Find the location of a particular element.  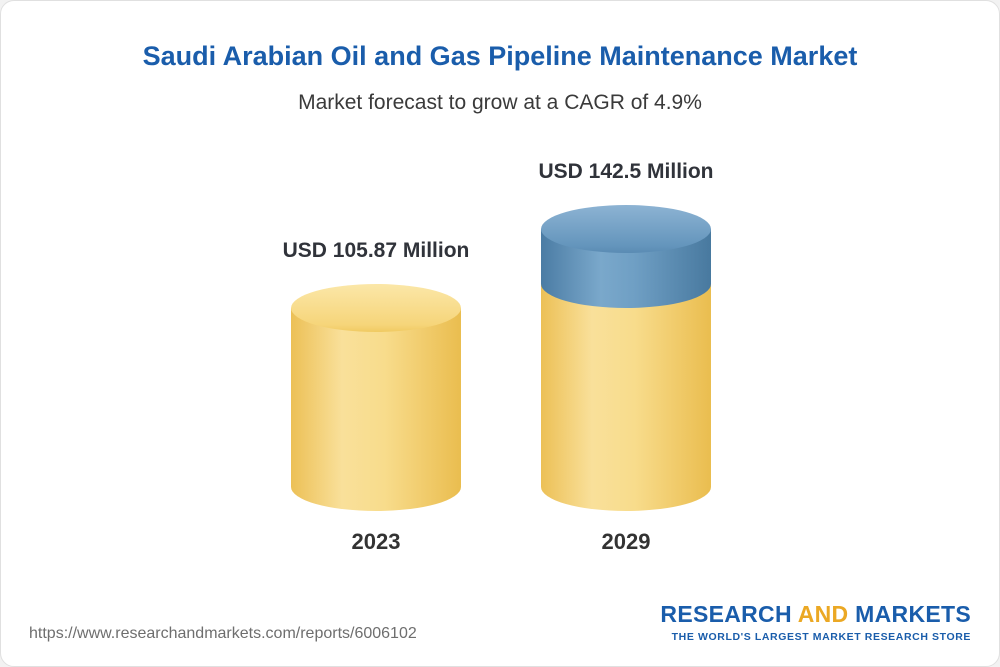

logo-word-markets: MARKETS is located at coordinates (913, 614).